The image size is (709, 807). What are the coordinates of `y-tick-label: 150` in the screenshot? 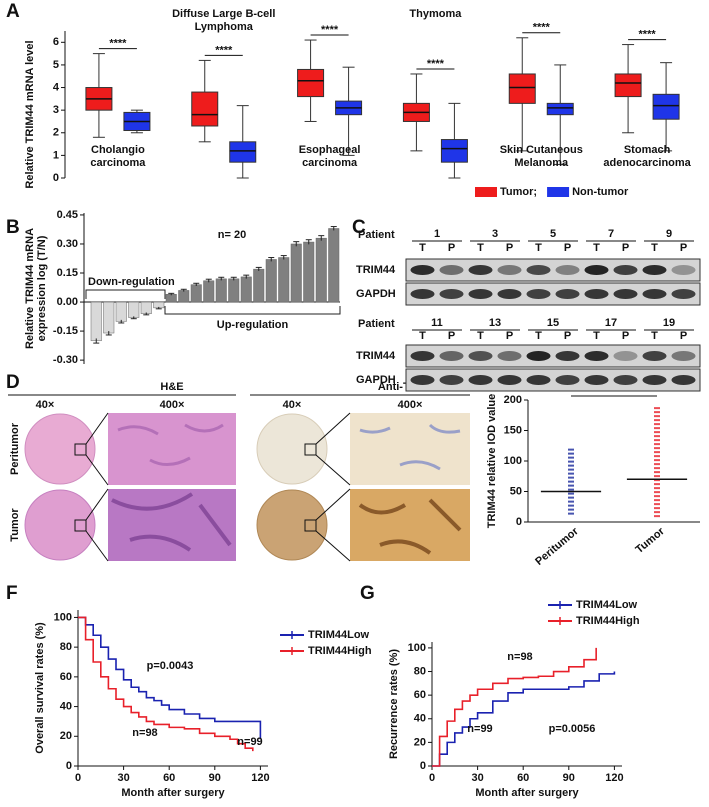 It's located at (513, 430).